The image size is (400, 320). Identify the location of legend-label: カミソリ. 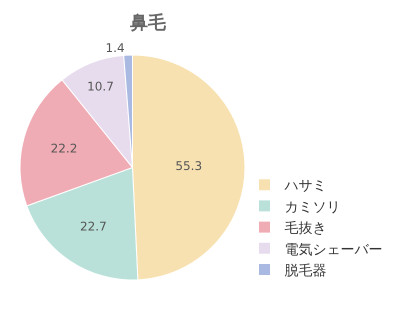
(312, 207).